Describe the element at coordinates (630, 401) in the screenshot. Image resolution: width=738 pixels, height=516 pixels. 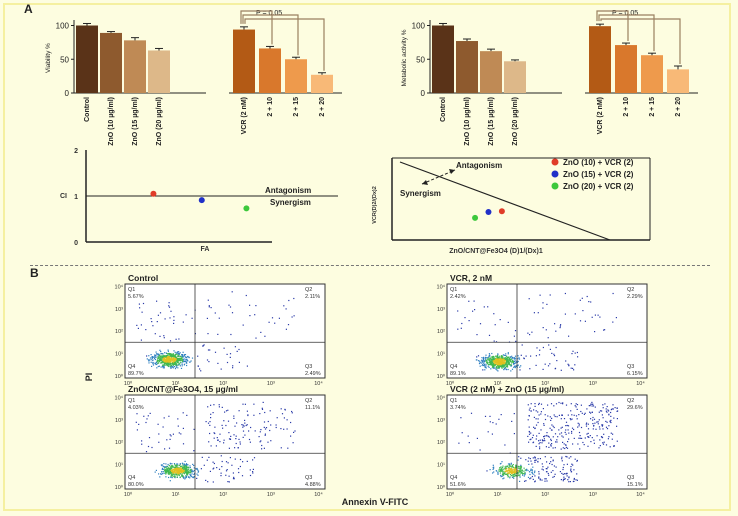
I see `q2-label: Q2` at that location.